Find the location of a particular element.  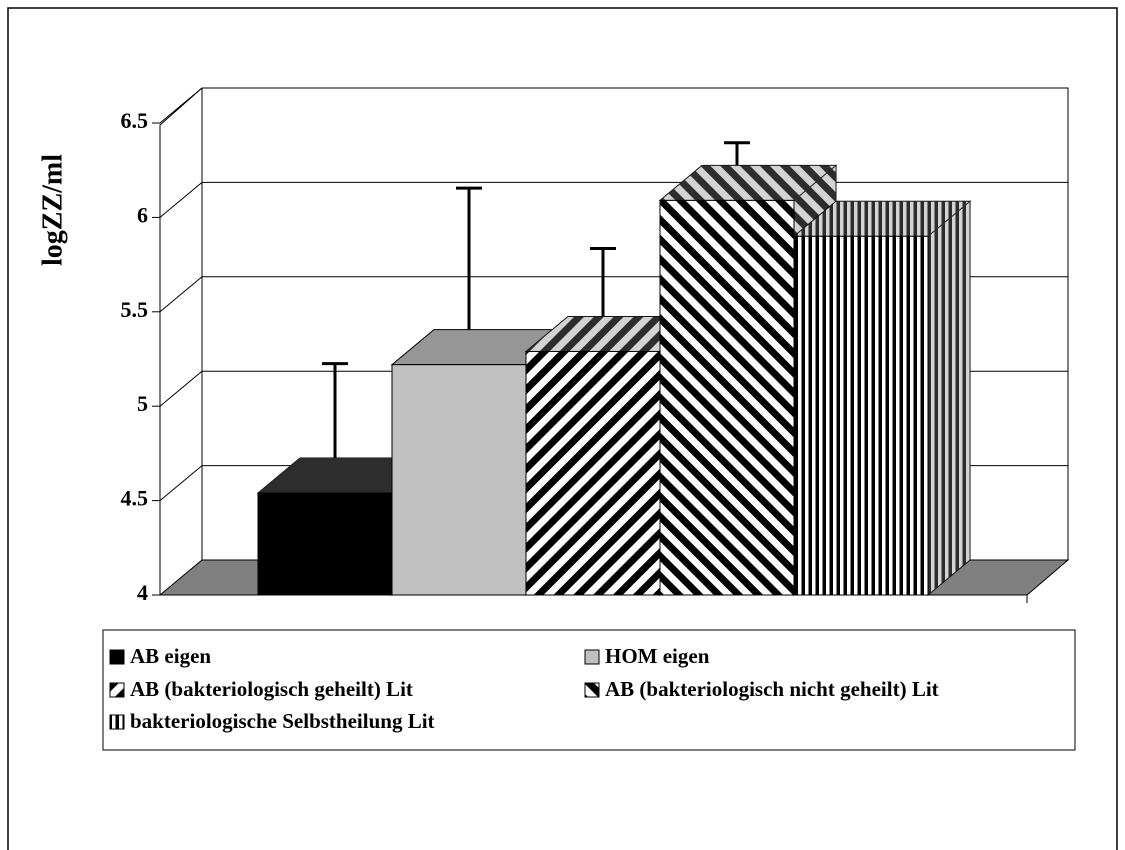

legend-label: AB eigen is located at coordinates (170, 656).